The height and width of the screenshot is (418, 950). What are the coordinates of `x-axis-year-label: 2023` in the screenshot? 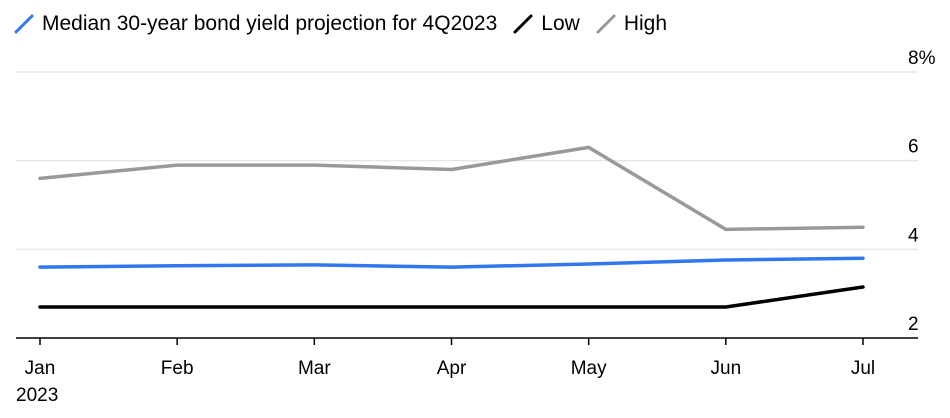 It's located at (37, 395).